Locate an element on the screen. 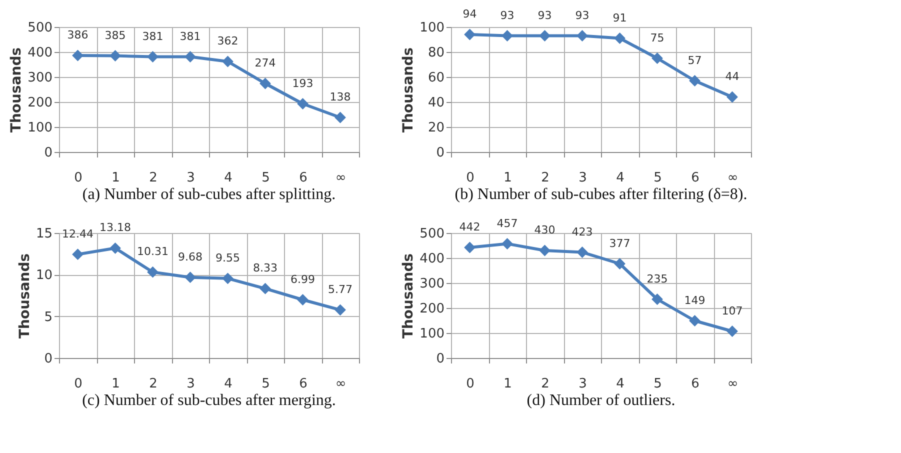  data-label: 274 is located at coordinates (265, 63).